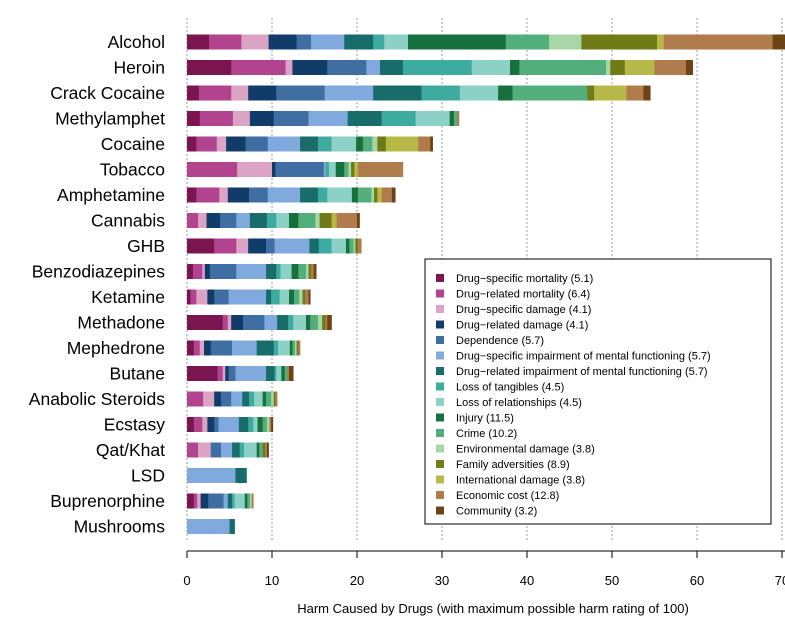 This screenshot has width=785, height=621. Describe the element at coordinates (527, 580) in the screenshot. I see `x-tick-label: 40` at that location.